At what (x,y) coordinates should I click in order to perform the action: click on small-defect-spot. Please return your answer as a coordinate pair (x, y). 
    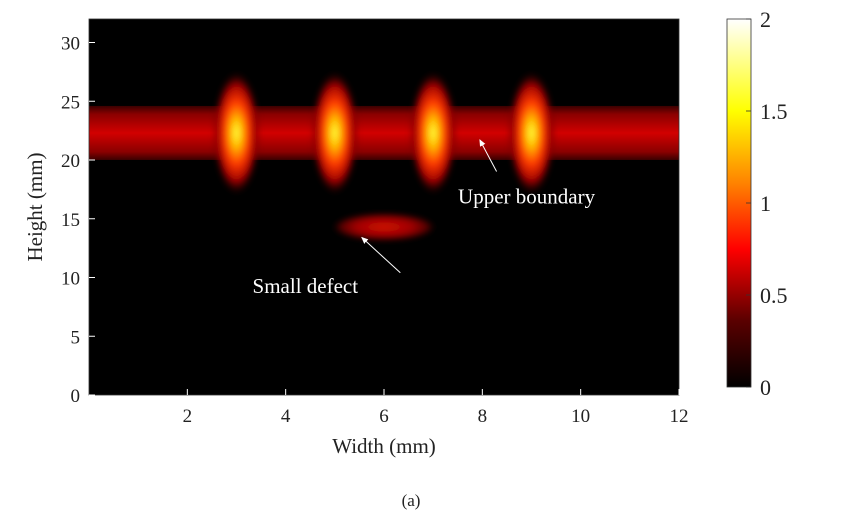
    Looking at the image, I should click on (384, 227).